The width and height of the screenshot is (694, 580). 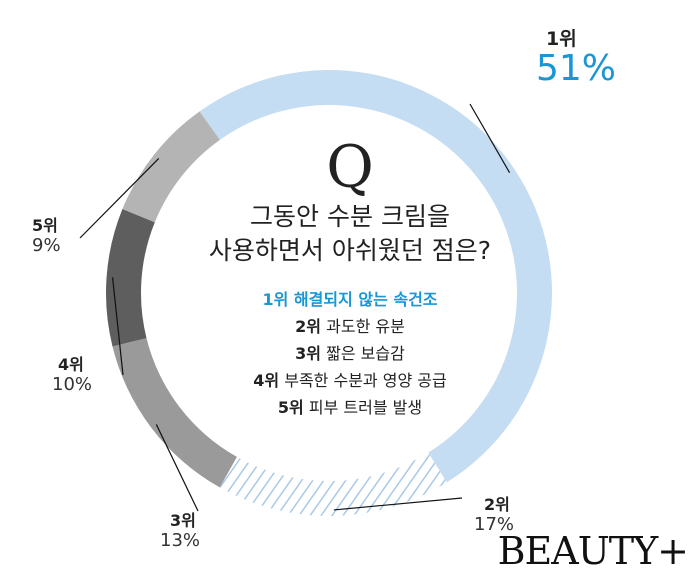 What do you see at coordinates (308, 326) in the screenshot?
I see `option-2-rank: 2위` at bounding box center [308, 326].